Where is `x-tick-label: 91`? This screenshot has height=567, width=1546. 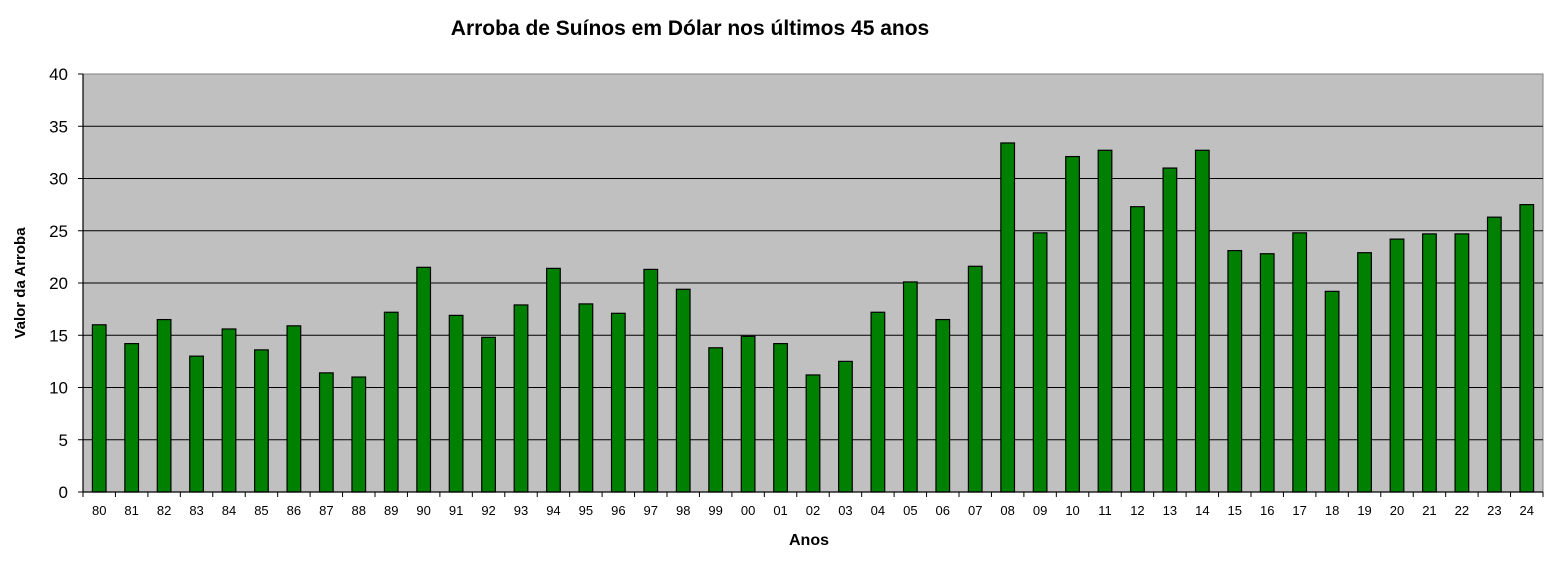
x-tick-label: 91 is located at coordinates (456, 510).